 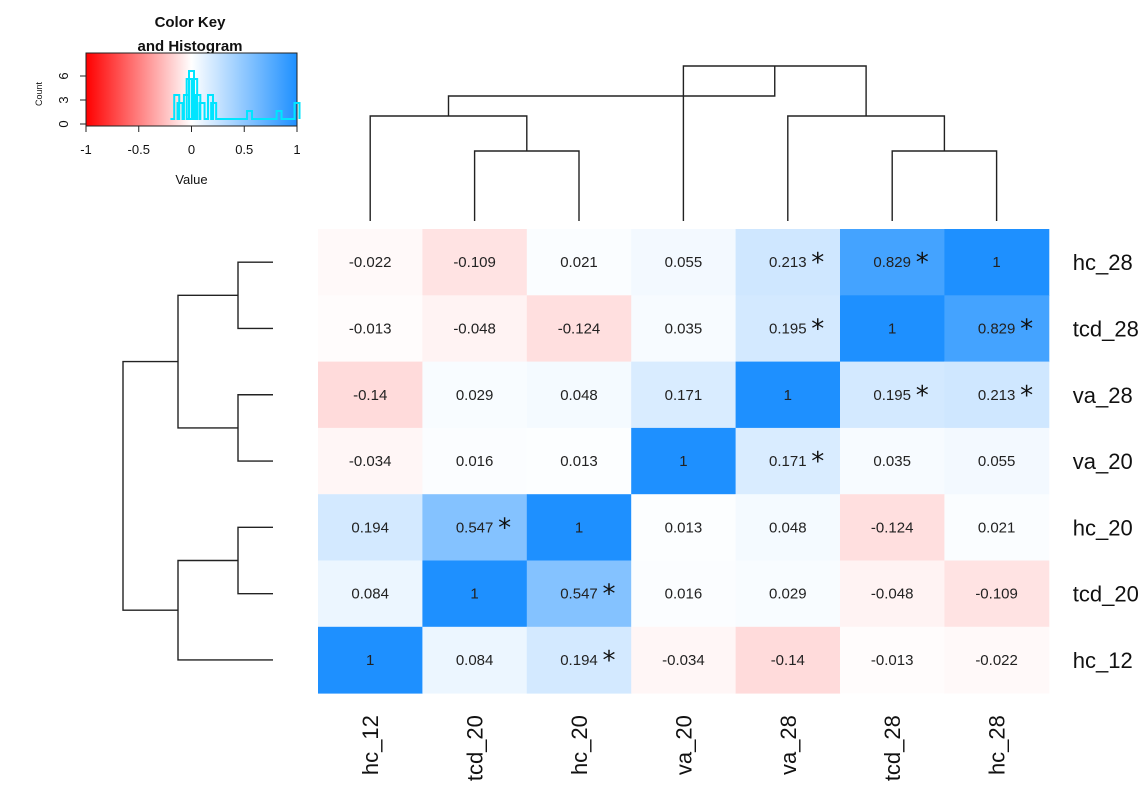 What do you see at coordinates (579, 262) in the screenshot?
I see `cell-value-label: 0.021` at bounding box center [579, 262].